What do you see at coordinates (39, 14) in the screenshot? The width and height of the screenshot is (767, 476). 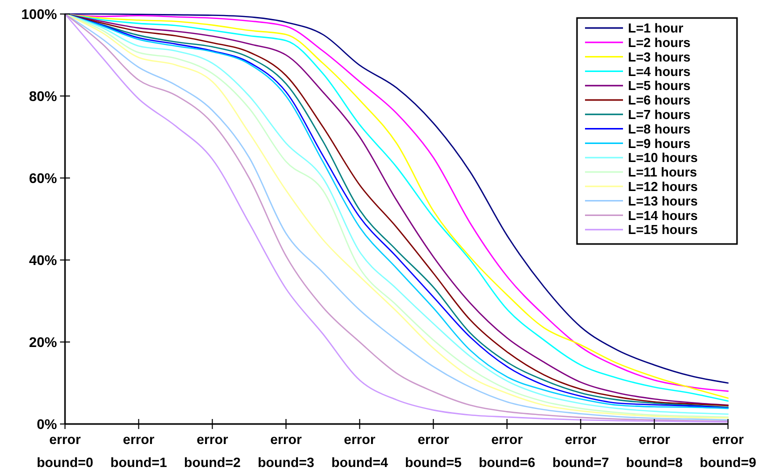 I see `y-tick-label: 100%` at bounding box center [39, 14].